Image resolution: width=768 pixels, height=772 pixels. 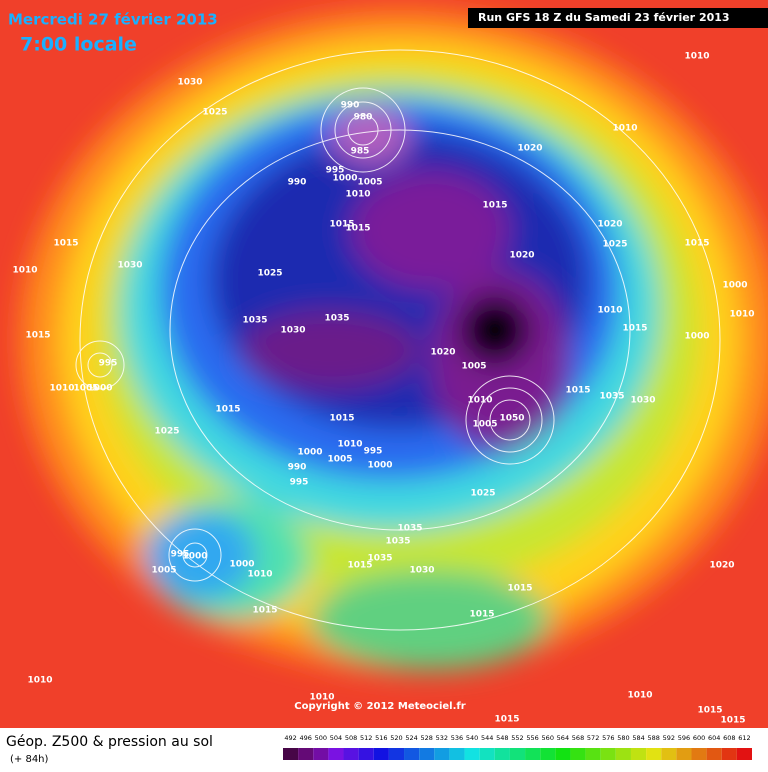 I want to click on scale-label: 500, so click(x=321, y=738).